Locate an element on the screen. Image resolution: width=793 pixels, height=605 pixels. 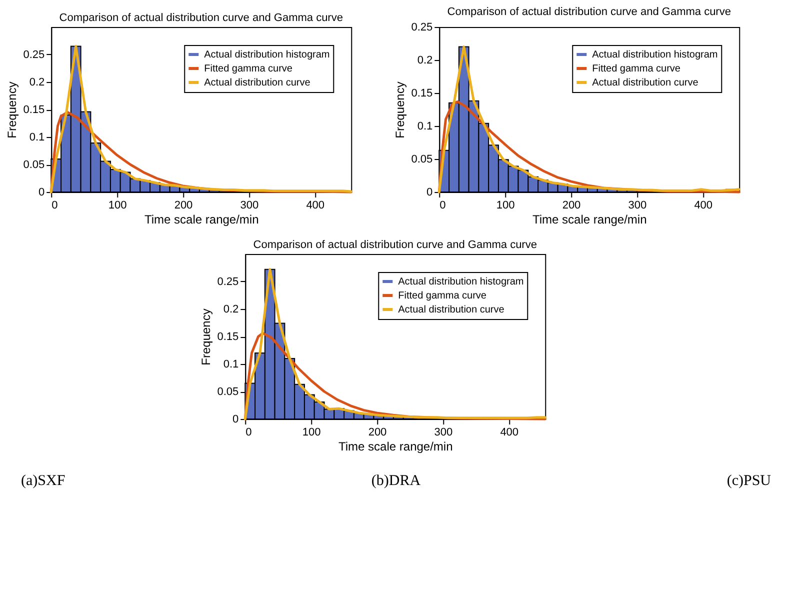
text: (b)DRA is located at coordinates (396, 481).